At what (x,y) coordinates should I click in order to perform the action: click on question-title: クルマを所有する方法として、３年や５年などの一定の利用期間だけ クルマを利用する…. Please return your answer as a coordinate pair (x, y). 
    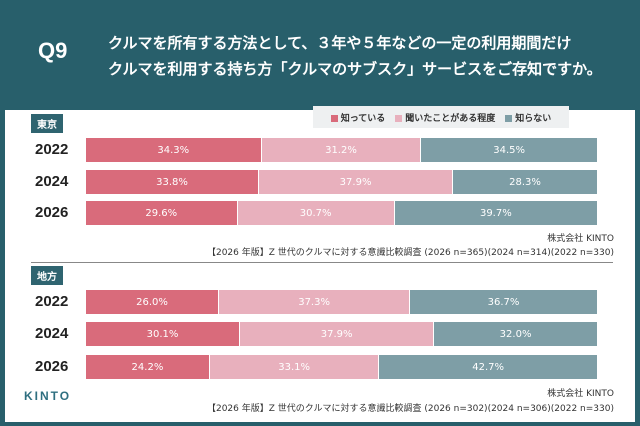
    Looking at the image, I should click on (355, 56).